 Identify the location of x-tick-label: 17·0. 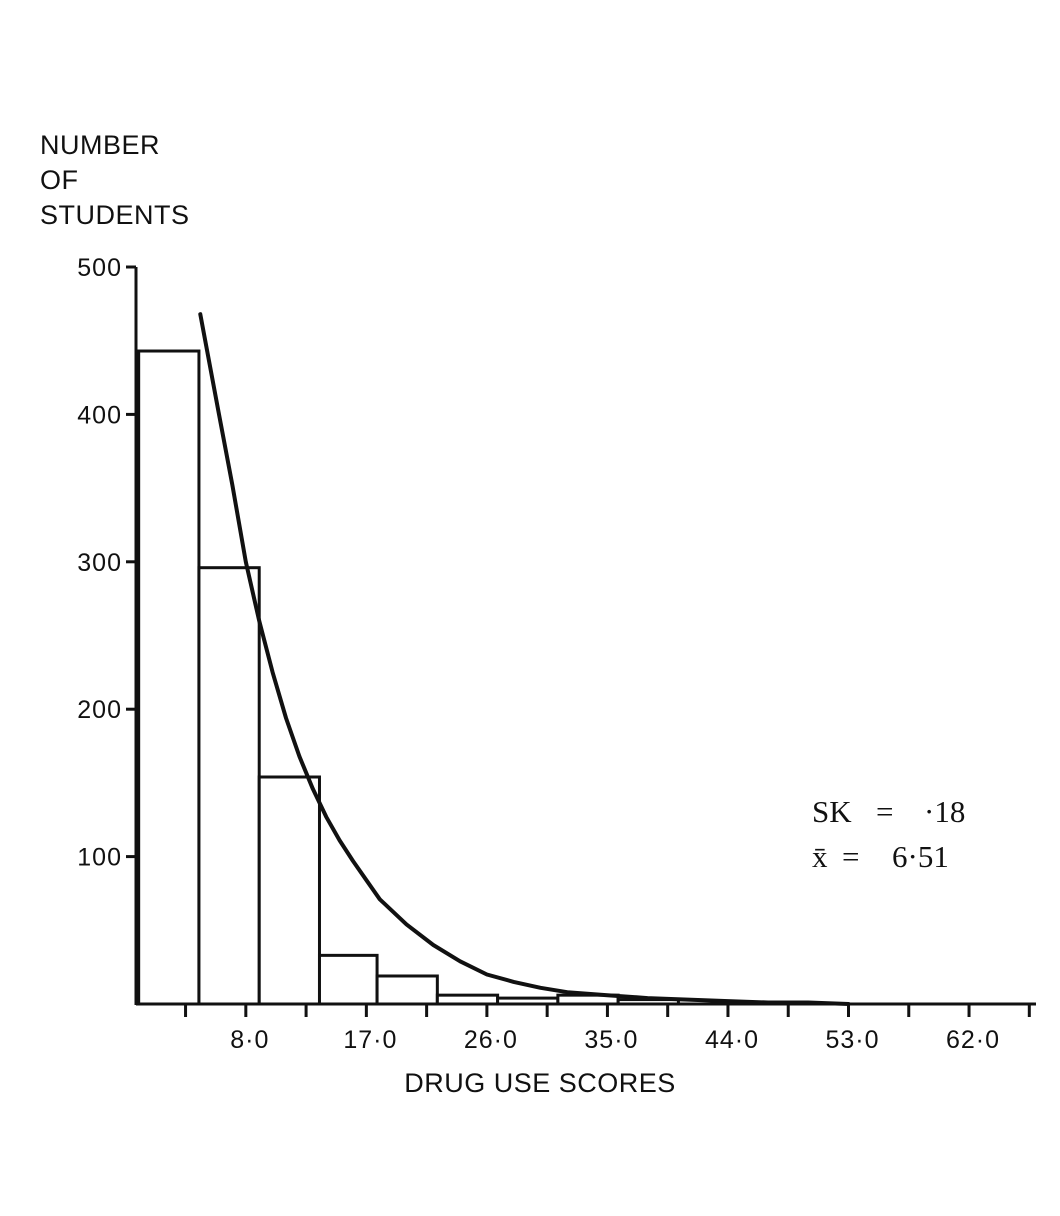
(370, 1040).